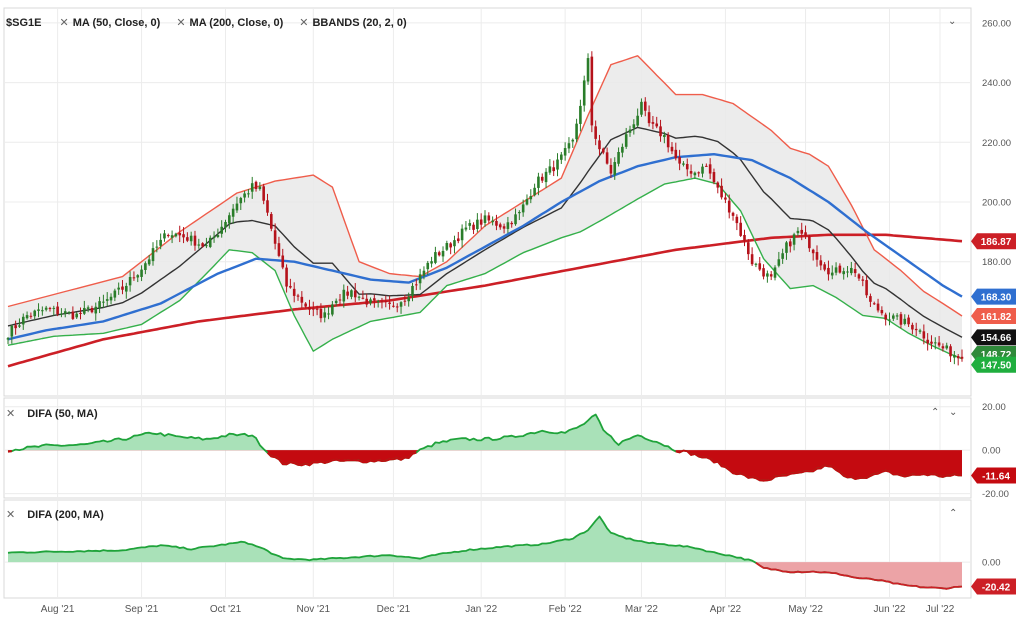 This screenshot has height=631, width=1024. I want to click on tag-close-text: 147.50, so click(996, 365).